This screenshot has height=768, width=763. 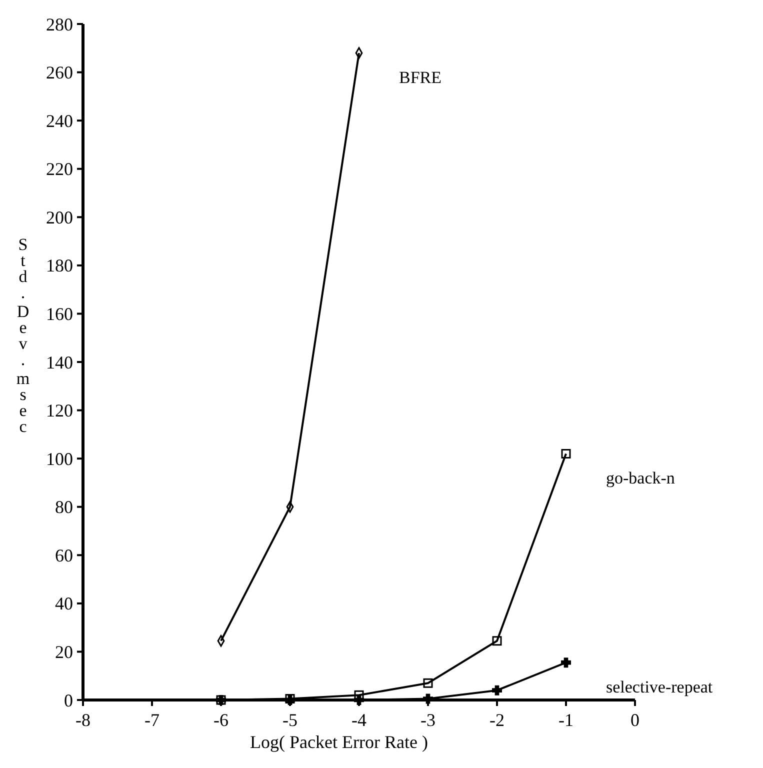 I want to click on x-tick-label: -4, so click(x=359, y=720).